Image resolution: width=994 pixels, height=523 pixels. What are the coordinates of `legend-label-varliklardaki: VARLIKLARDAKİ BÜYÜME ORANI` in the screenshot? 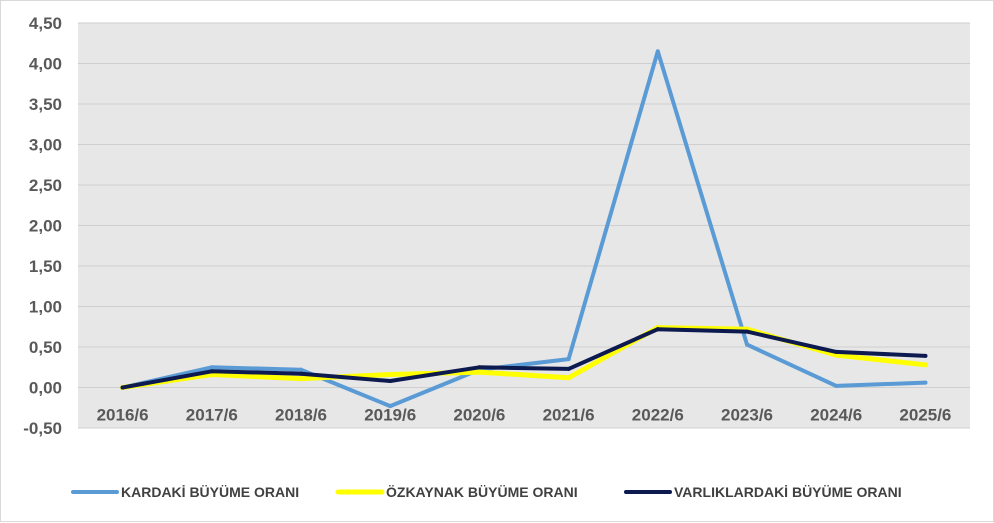 It's located at (788, 492).